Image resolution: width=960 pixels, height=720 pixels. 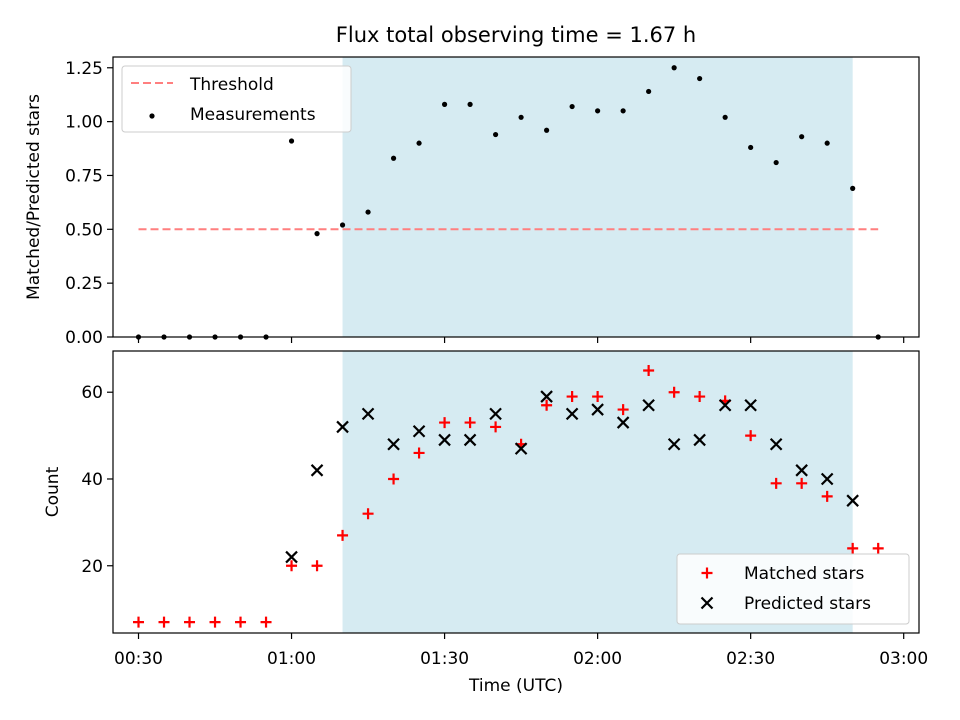 What do you see at coordinates (231, 85) in the screenshot?
I see `legend-threshold-label: Threshold` at bounding box center [231, 85].